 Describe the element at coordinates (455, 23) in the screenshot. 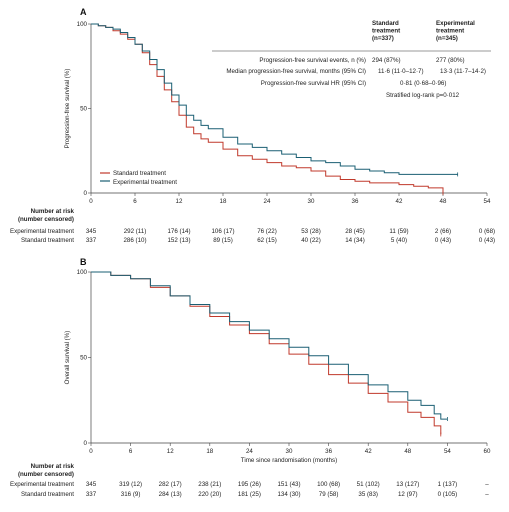

I see `col-header-exp-l1: Experimental` at that location.